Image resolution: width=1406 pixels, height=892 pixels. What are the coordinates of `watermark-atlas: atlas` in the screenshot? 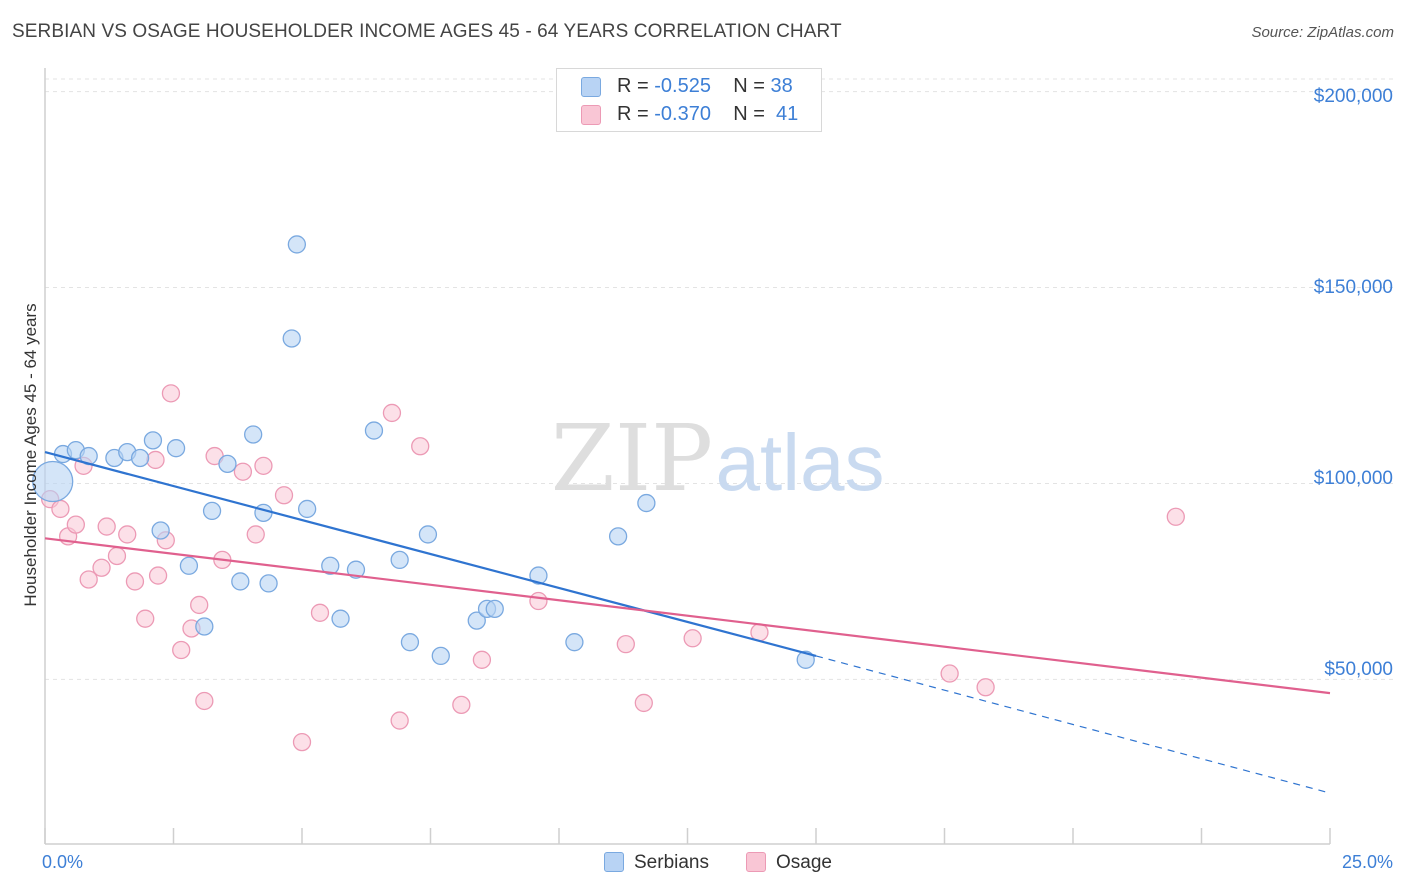 It's located at (800, 462).